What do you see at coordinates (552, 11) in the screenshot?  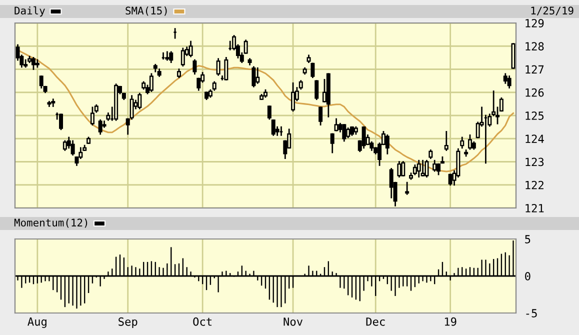 I see `text: 1/25/19` at bounding box center [552, 11].